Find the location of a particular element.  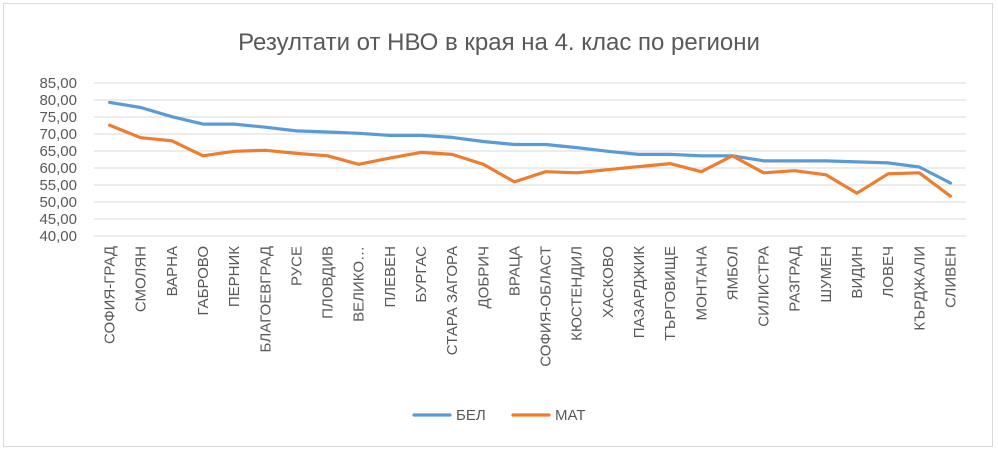

x-tick-label: ТЪРГОВИЩЕ is located at coordinates (670, 293).